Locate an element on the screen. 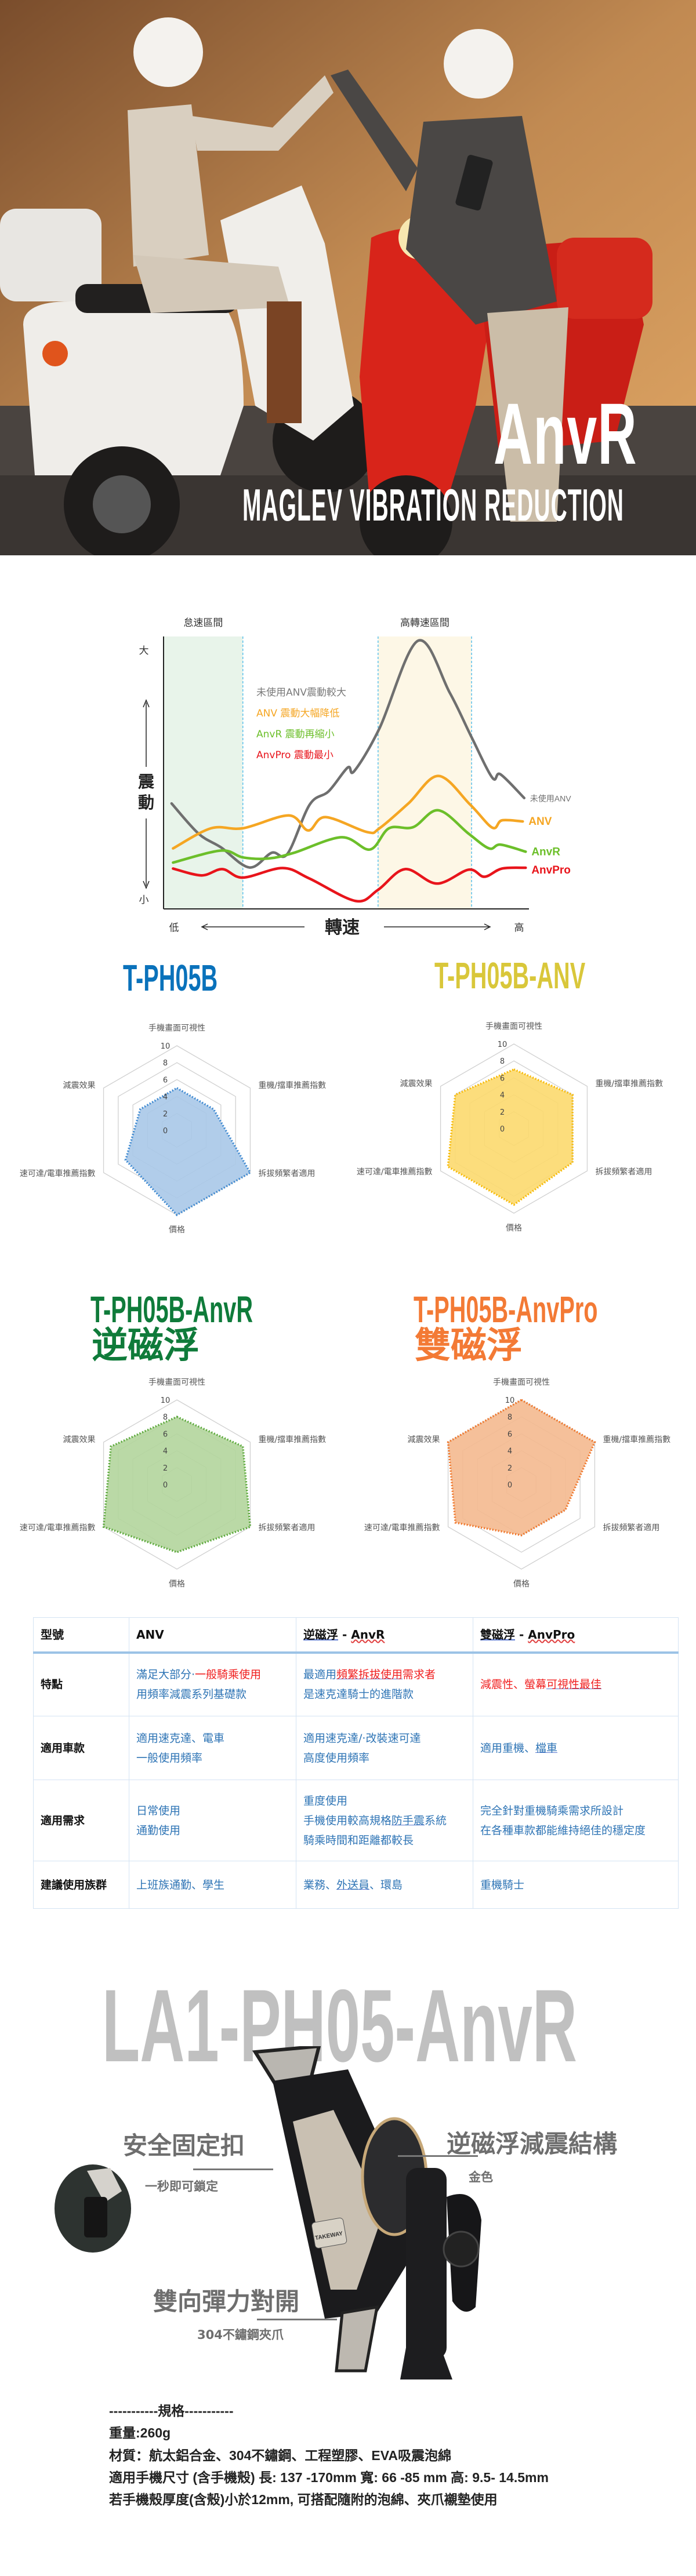 The height and width of the screenshot is (2576, 696). callout-line-lock is located at coordinates (233, 2169).